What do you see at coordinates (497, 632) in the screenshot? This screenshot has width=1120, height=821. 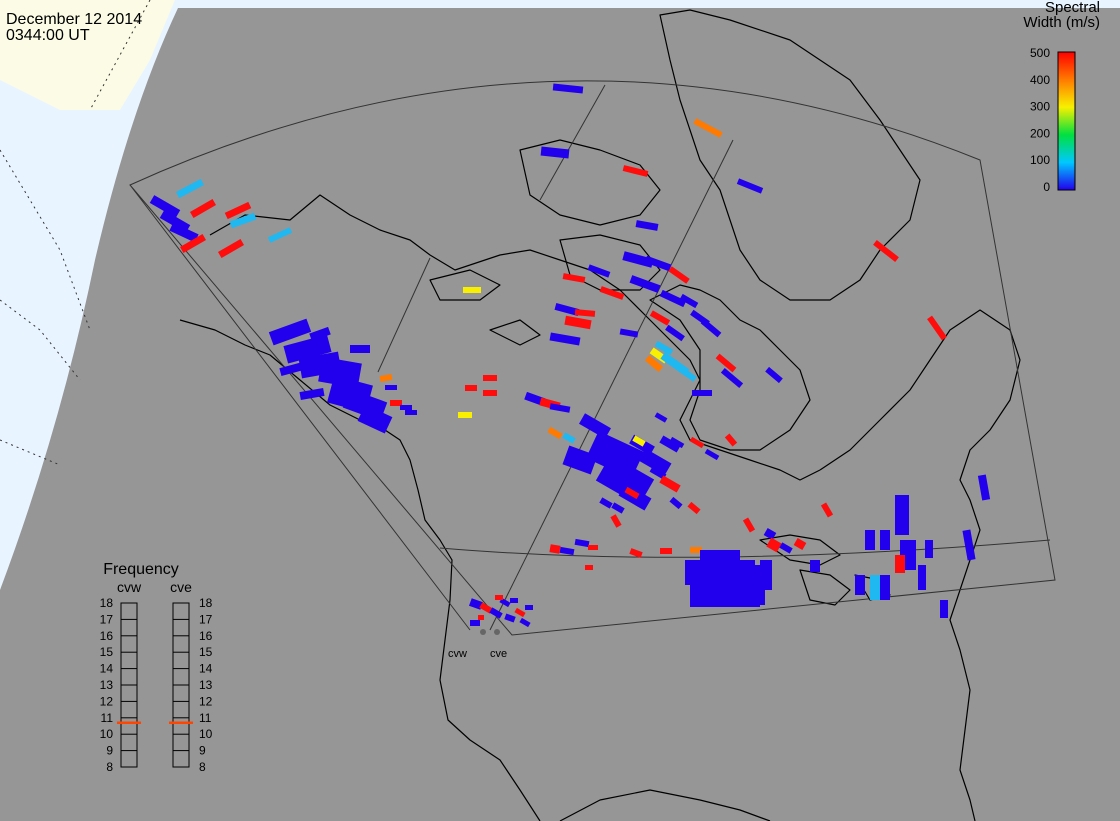 I see `radar-site-cve` at bounding box center [497, 632].